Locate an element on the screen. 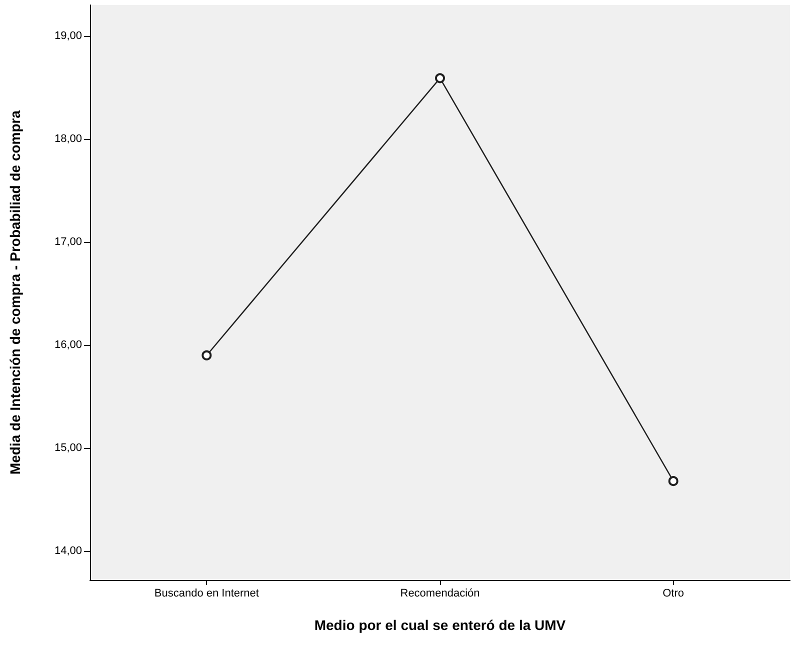  y-tick-label: 15,00 is located at coordinates (68, 448).